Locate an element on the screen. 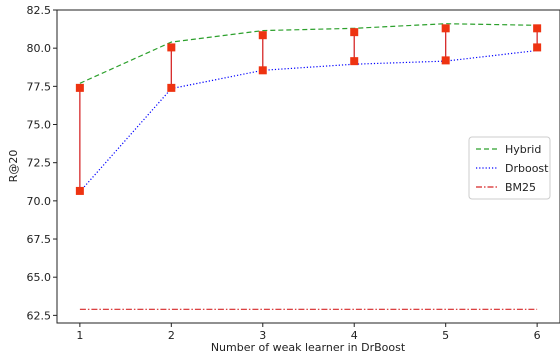  x-tick-label: 2 is located at coordinates (171, 335).